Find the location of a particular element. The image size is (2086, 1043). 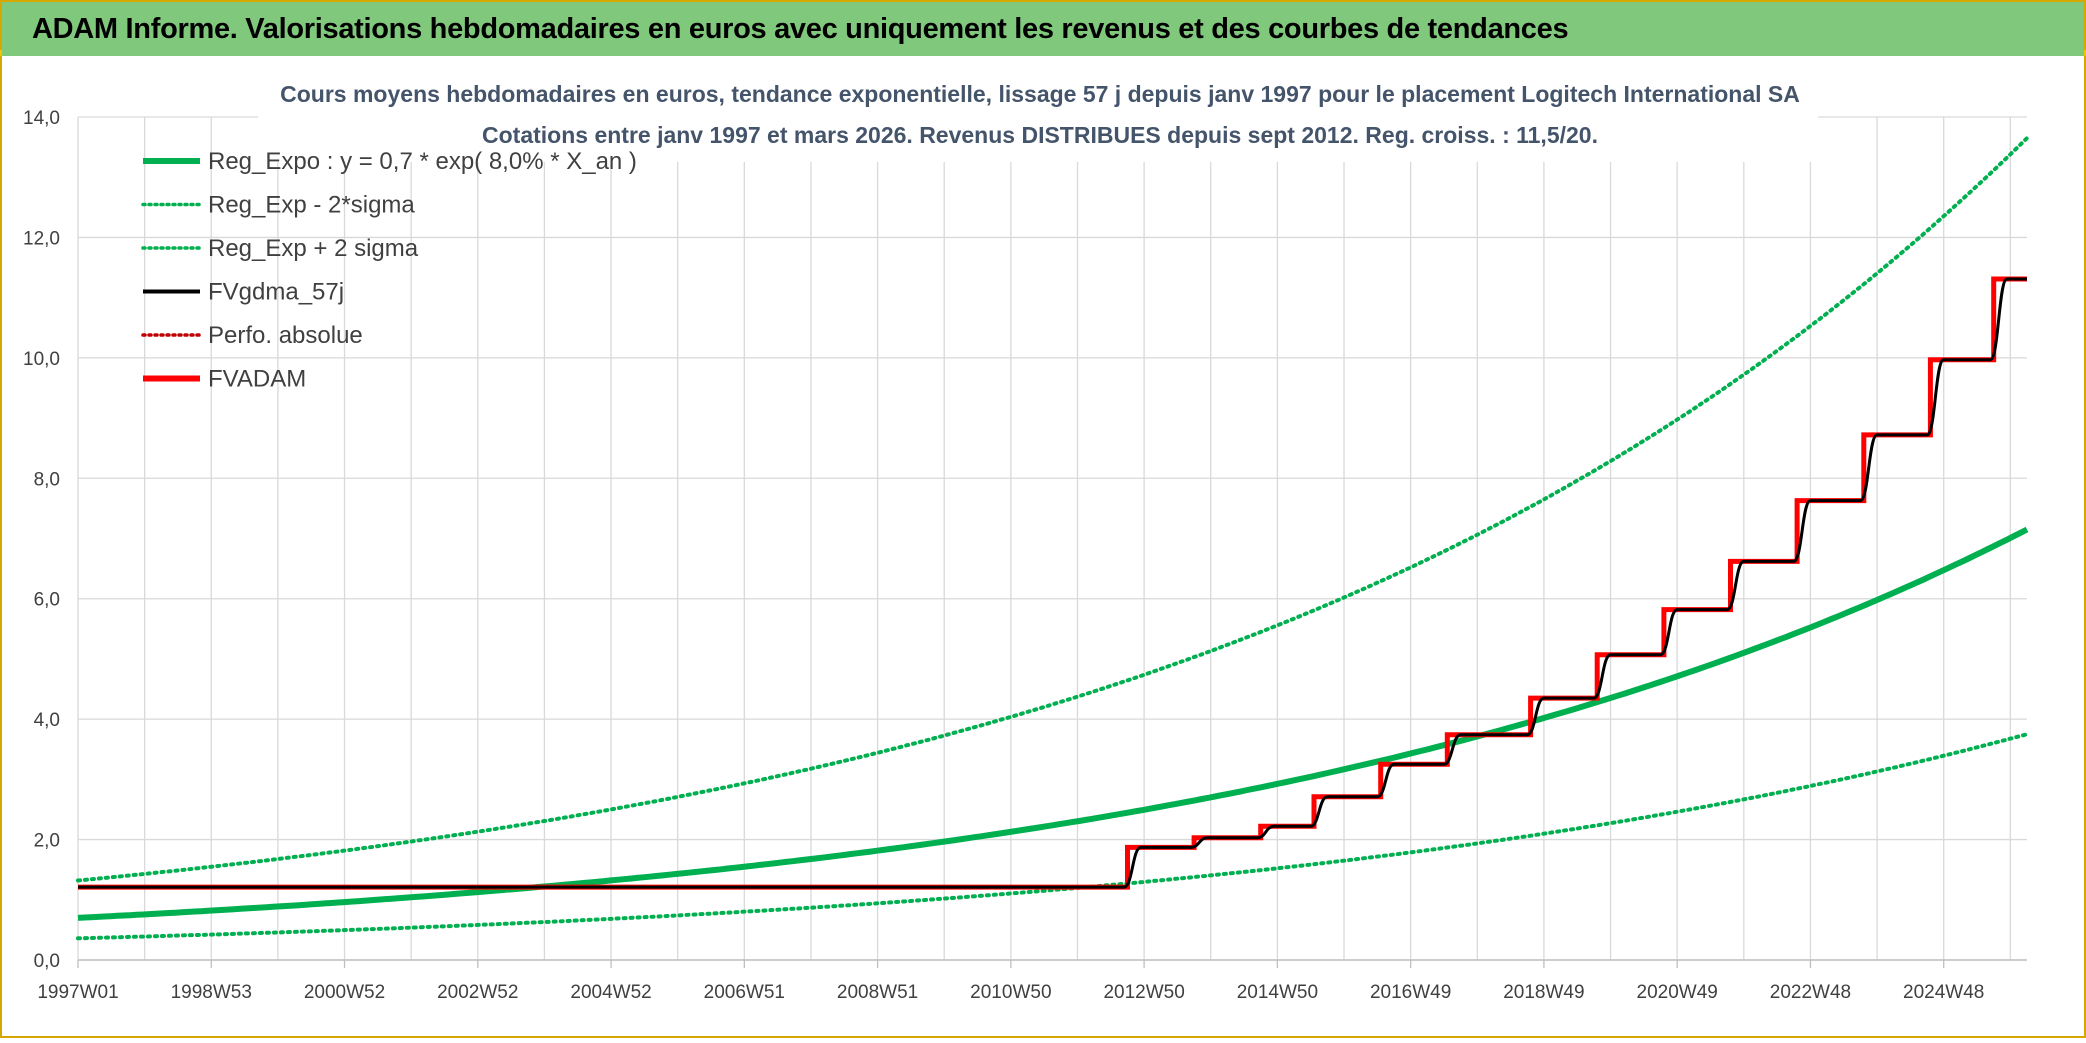

legend-entry: Reg_Exp - 2*sigma is located at coordinates (278, 205).